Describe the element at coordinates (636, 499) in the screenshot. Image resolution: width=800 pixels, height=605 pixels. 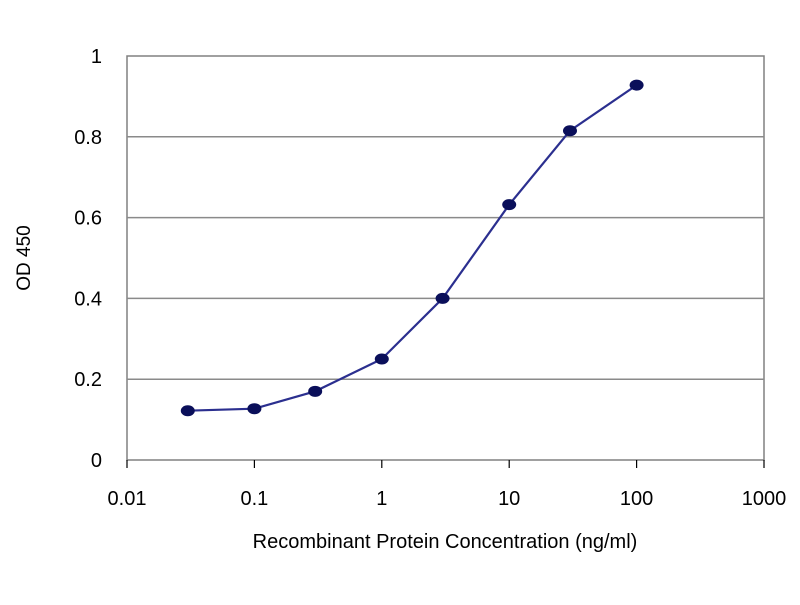
I see `x-tick-label: 100` at that location.